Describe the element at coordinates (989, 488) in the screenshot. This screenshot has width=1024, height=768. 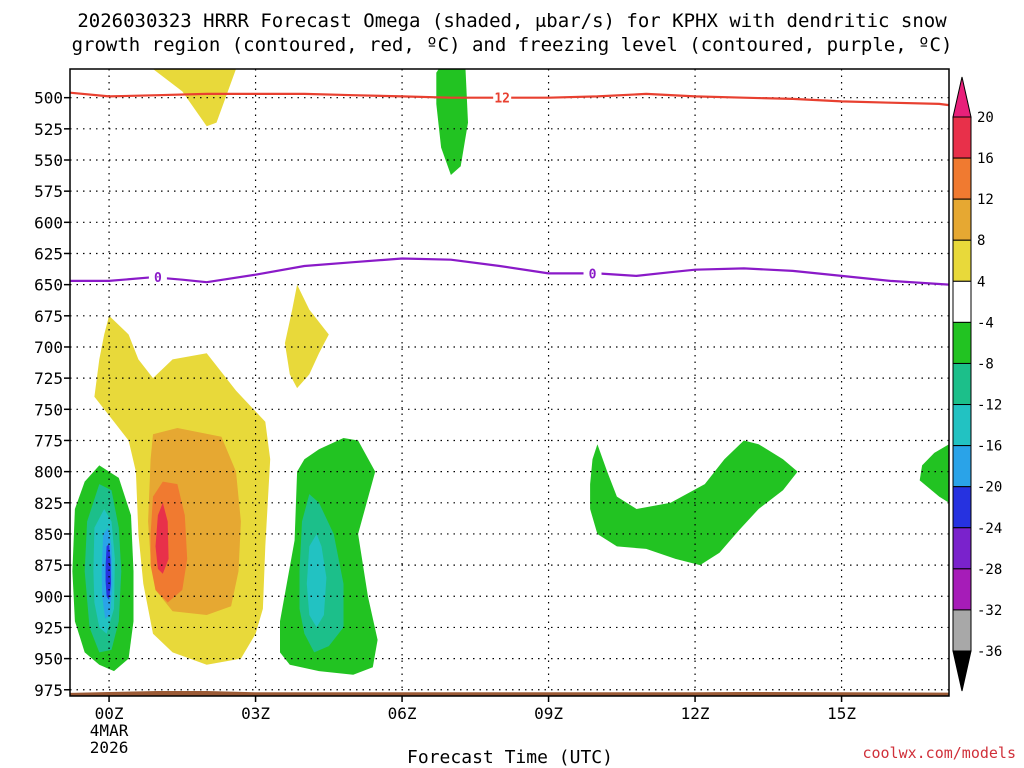
I see `colorbar-label-9: -20` at that location.